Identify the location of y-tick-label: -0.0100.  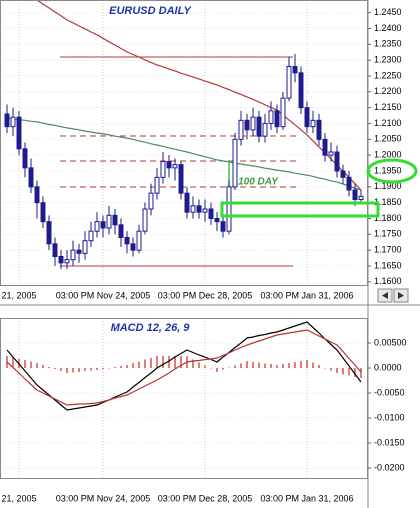
(389, 417).